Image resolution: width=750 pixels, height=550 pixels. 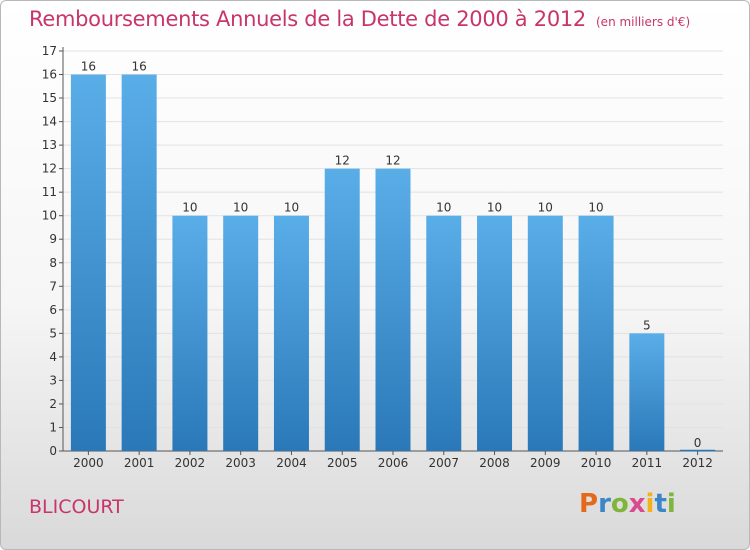 What do you see at coordinates (647, 463) in the screenshot?
I see `x-tick-label-2011: 2011` at bounding box center [647, 463].